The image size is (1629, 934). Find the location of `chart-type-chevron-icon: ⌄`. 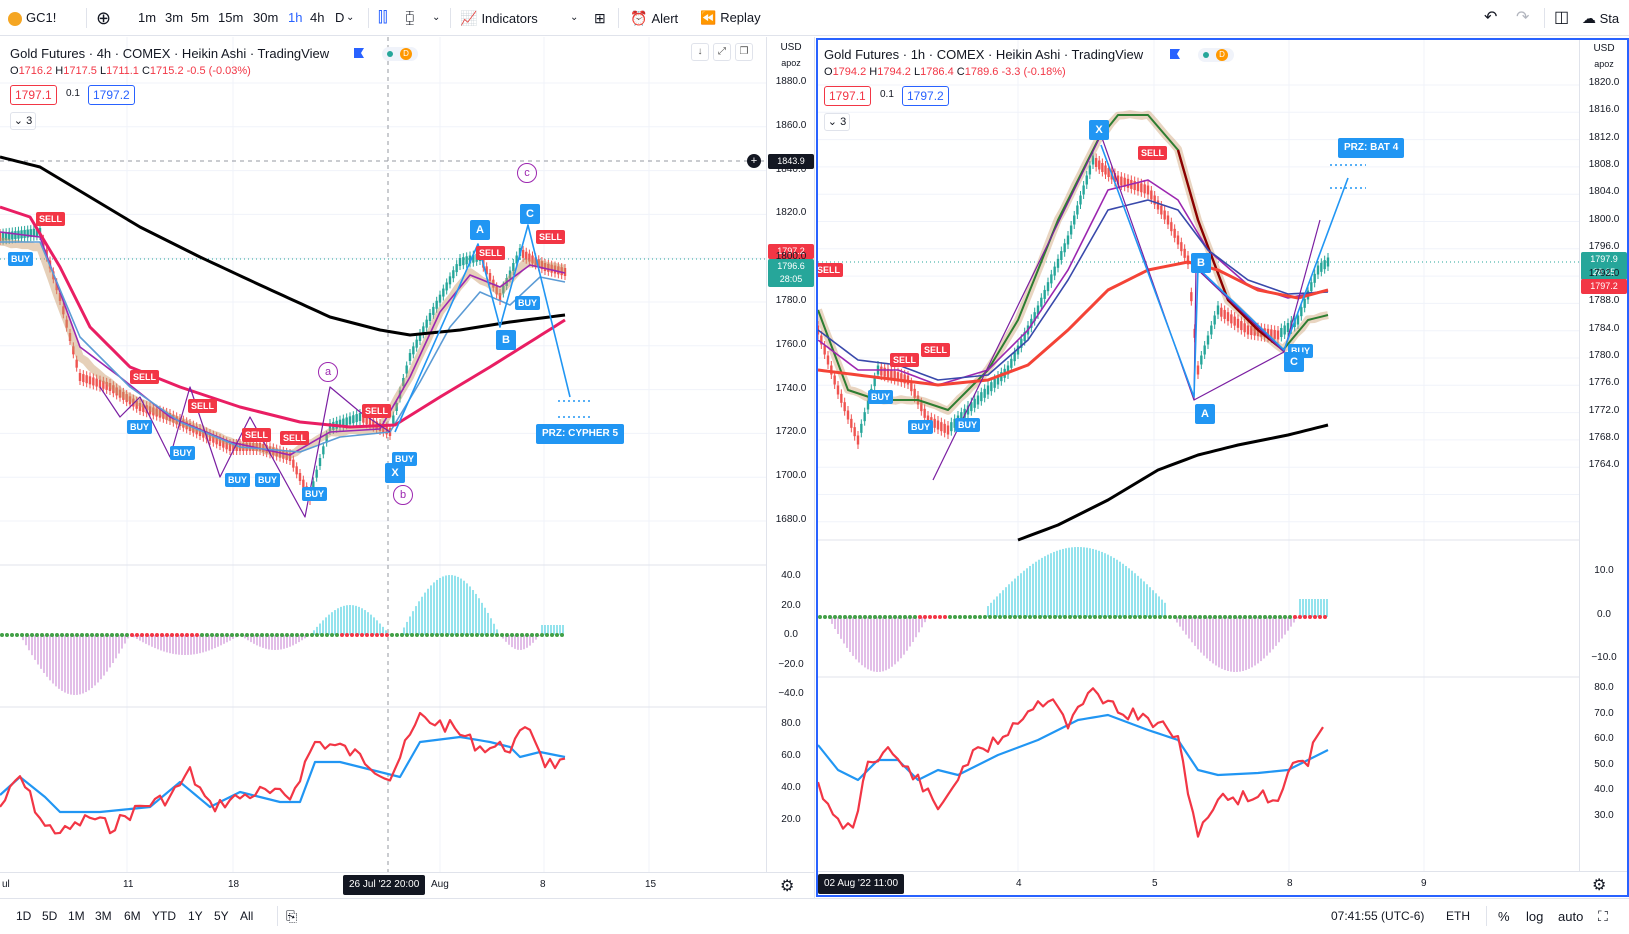

chart-type-chevron-icon: ⌄ is located at coordinates (436, 17).